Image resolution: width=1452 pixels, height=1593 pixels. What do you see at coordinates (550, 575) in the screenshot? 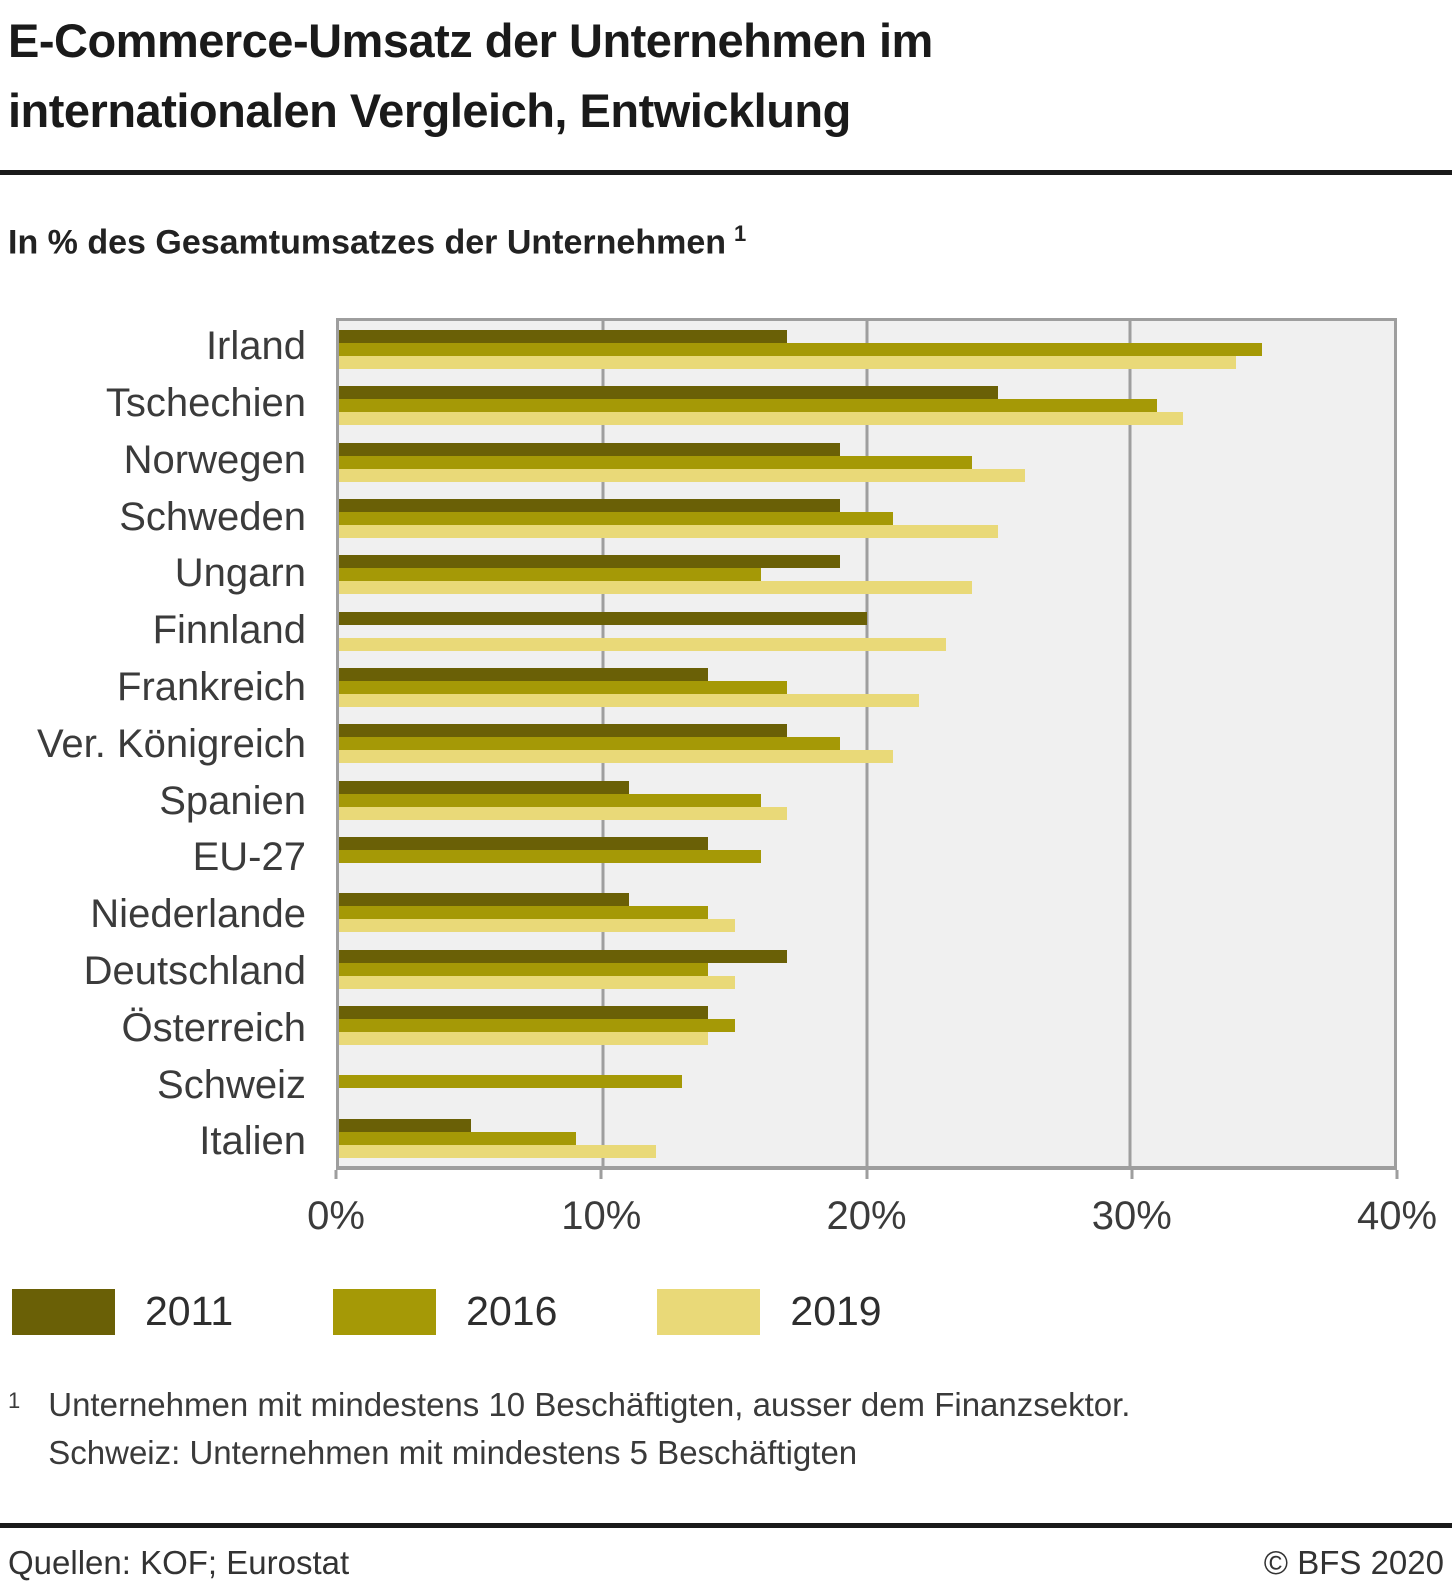
I see `bar-ungarn-2016` at bounding box center [550, 575].